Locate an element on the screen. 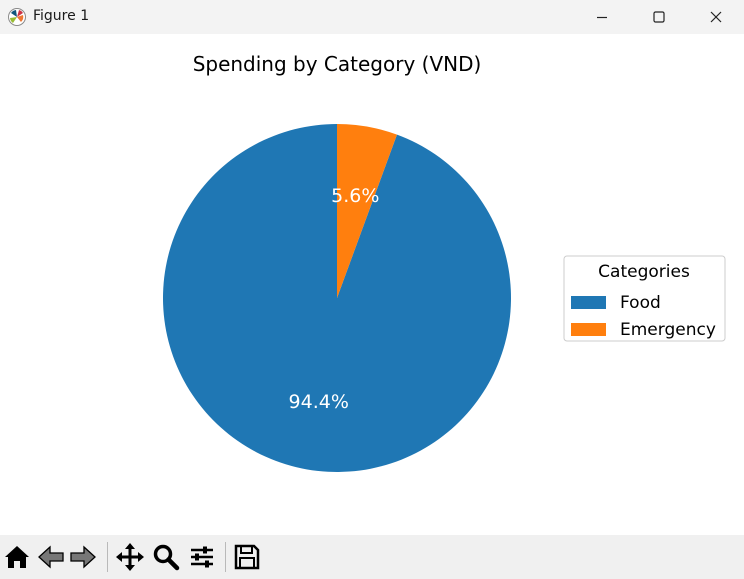  maximize-button is located at coordinates (659, 17).